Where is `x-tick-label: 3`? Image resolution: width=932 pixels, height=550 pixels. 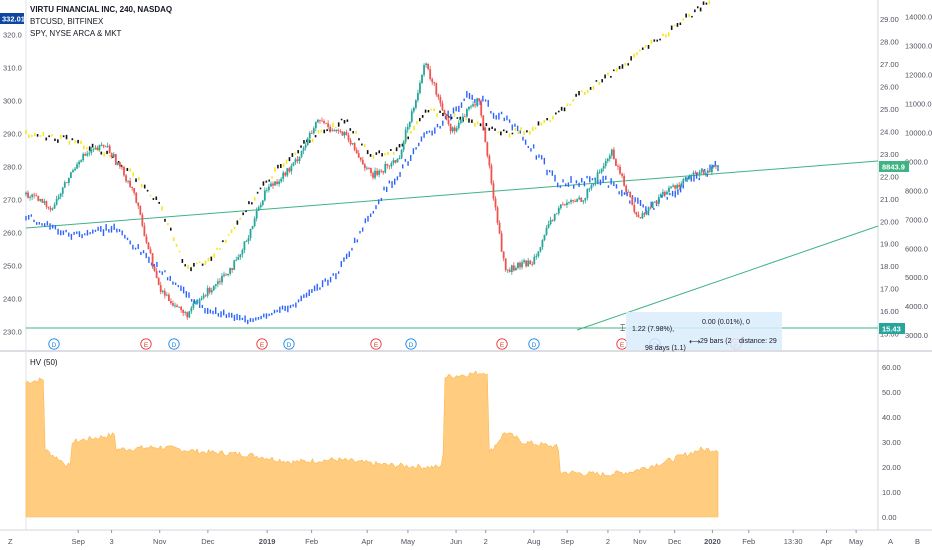
x-tick-label: 3 is located at coordinates (111, 541).